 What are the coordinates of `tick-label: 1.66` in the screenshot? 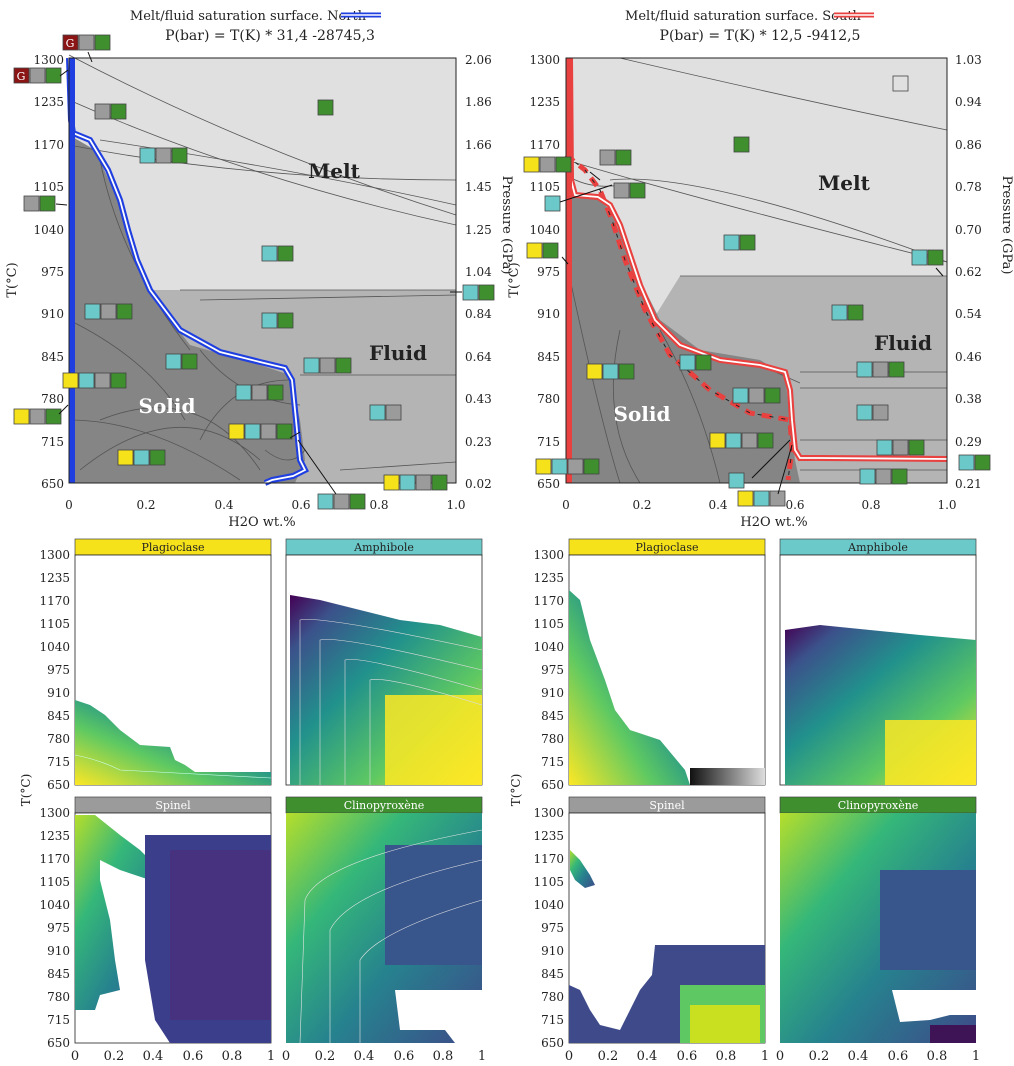 It's located at (478, 145).